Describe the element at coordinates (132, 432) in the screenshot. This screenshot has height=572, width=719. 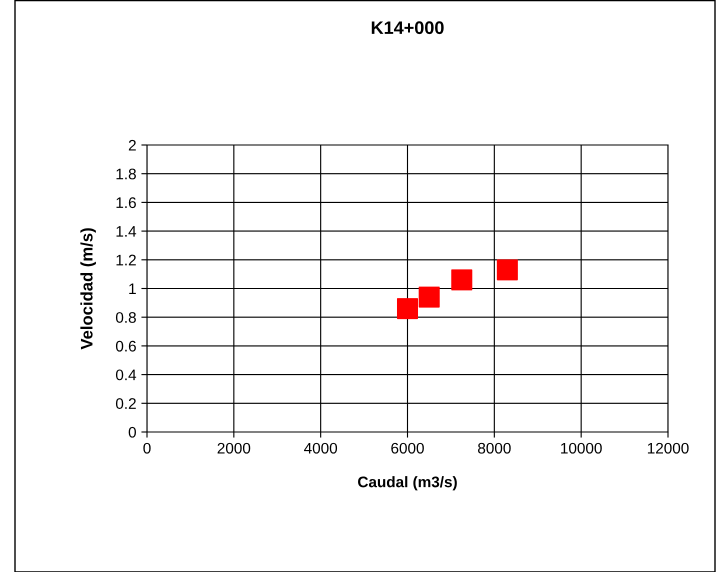
I see `y-tick-label: 0` at that location.